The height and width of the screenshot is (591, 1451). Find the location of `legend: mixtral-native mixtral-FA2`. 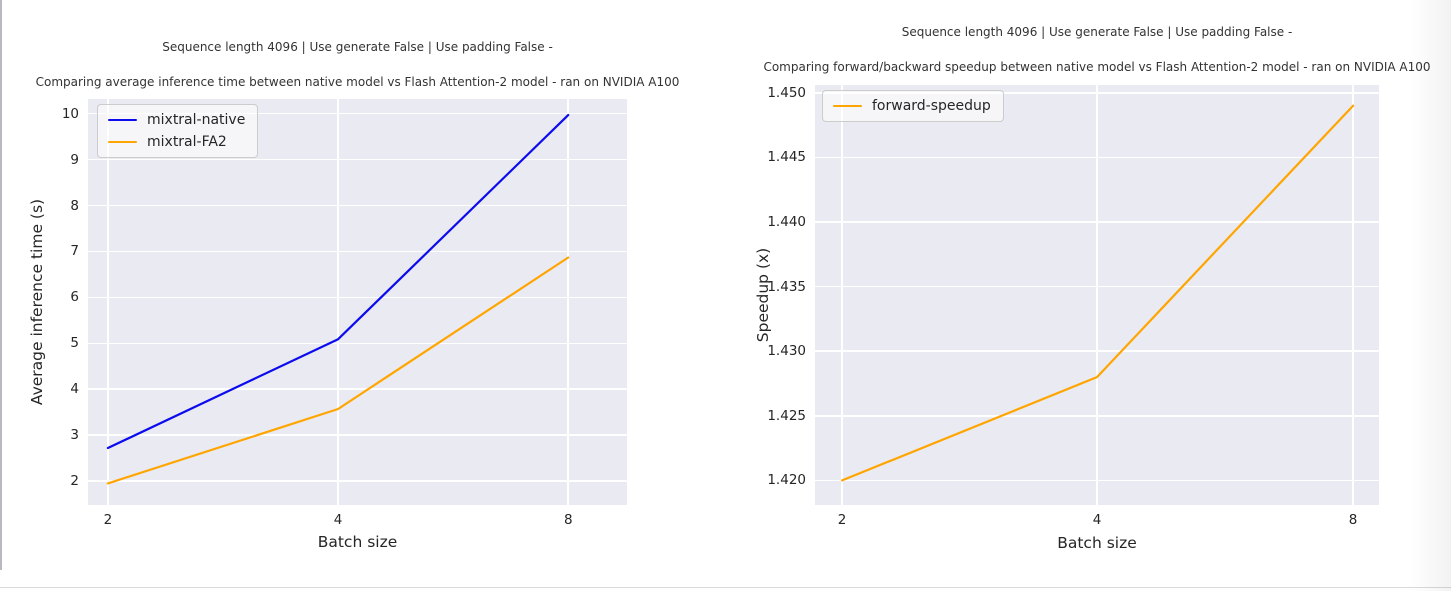

legend: mixtral-native mixtral-FA2 is located at coordinates (178, 131).